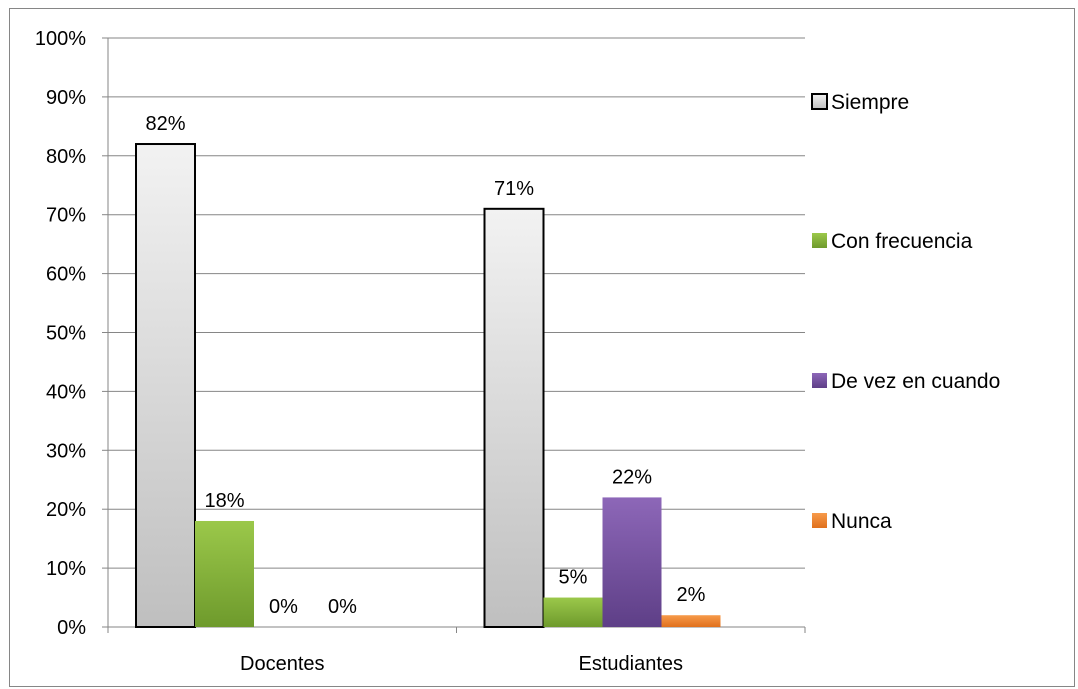 The image size is (1078, 689). Describe the element at coordinates (66, 510) in the screenshot. I see `y-tick-label: 20%` at that location.